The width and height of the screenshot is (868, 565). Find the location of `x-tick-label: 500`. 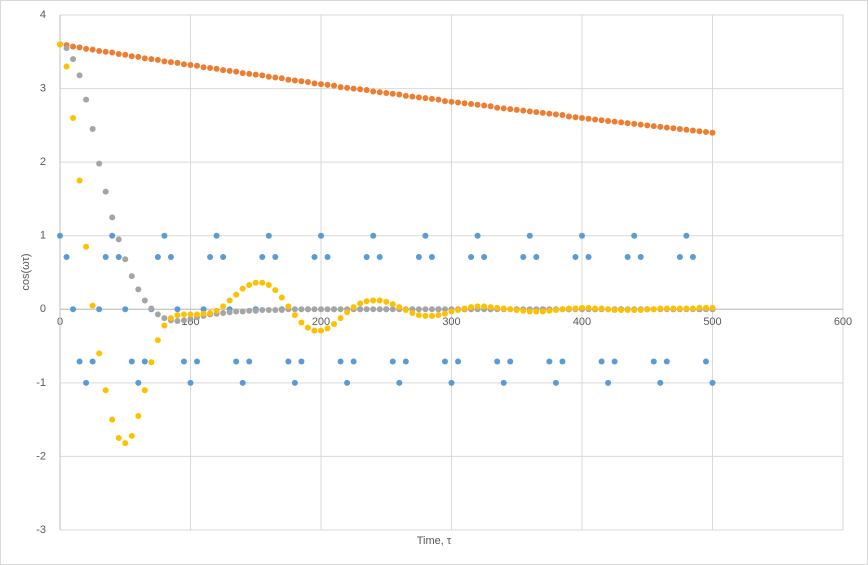

x-tick-label: 500 is located at coordinates (712, 322).